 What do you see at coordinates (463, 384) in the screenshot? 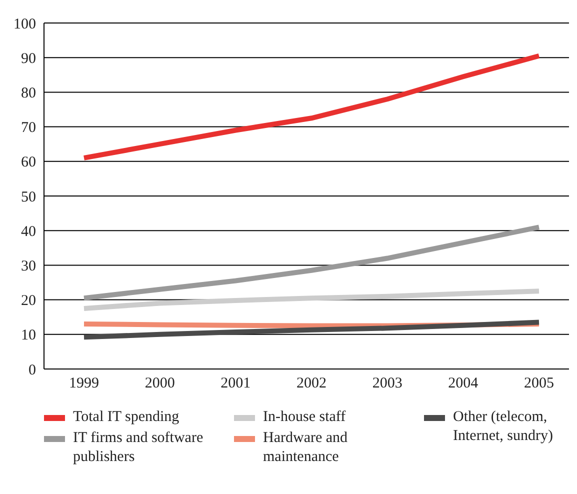
I see `x-tick-label: 2004` at bounding box center [463, 384].